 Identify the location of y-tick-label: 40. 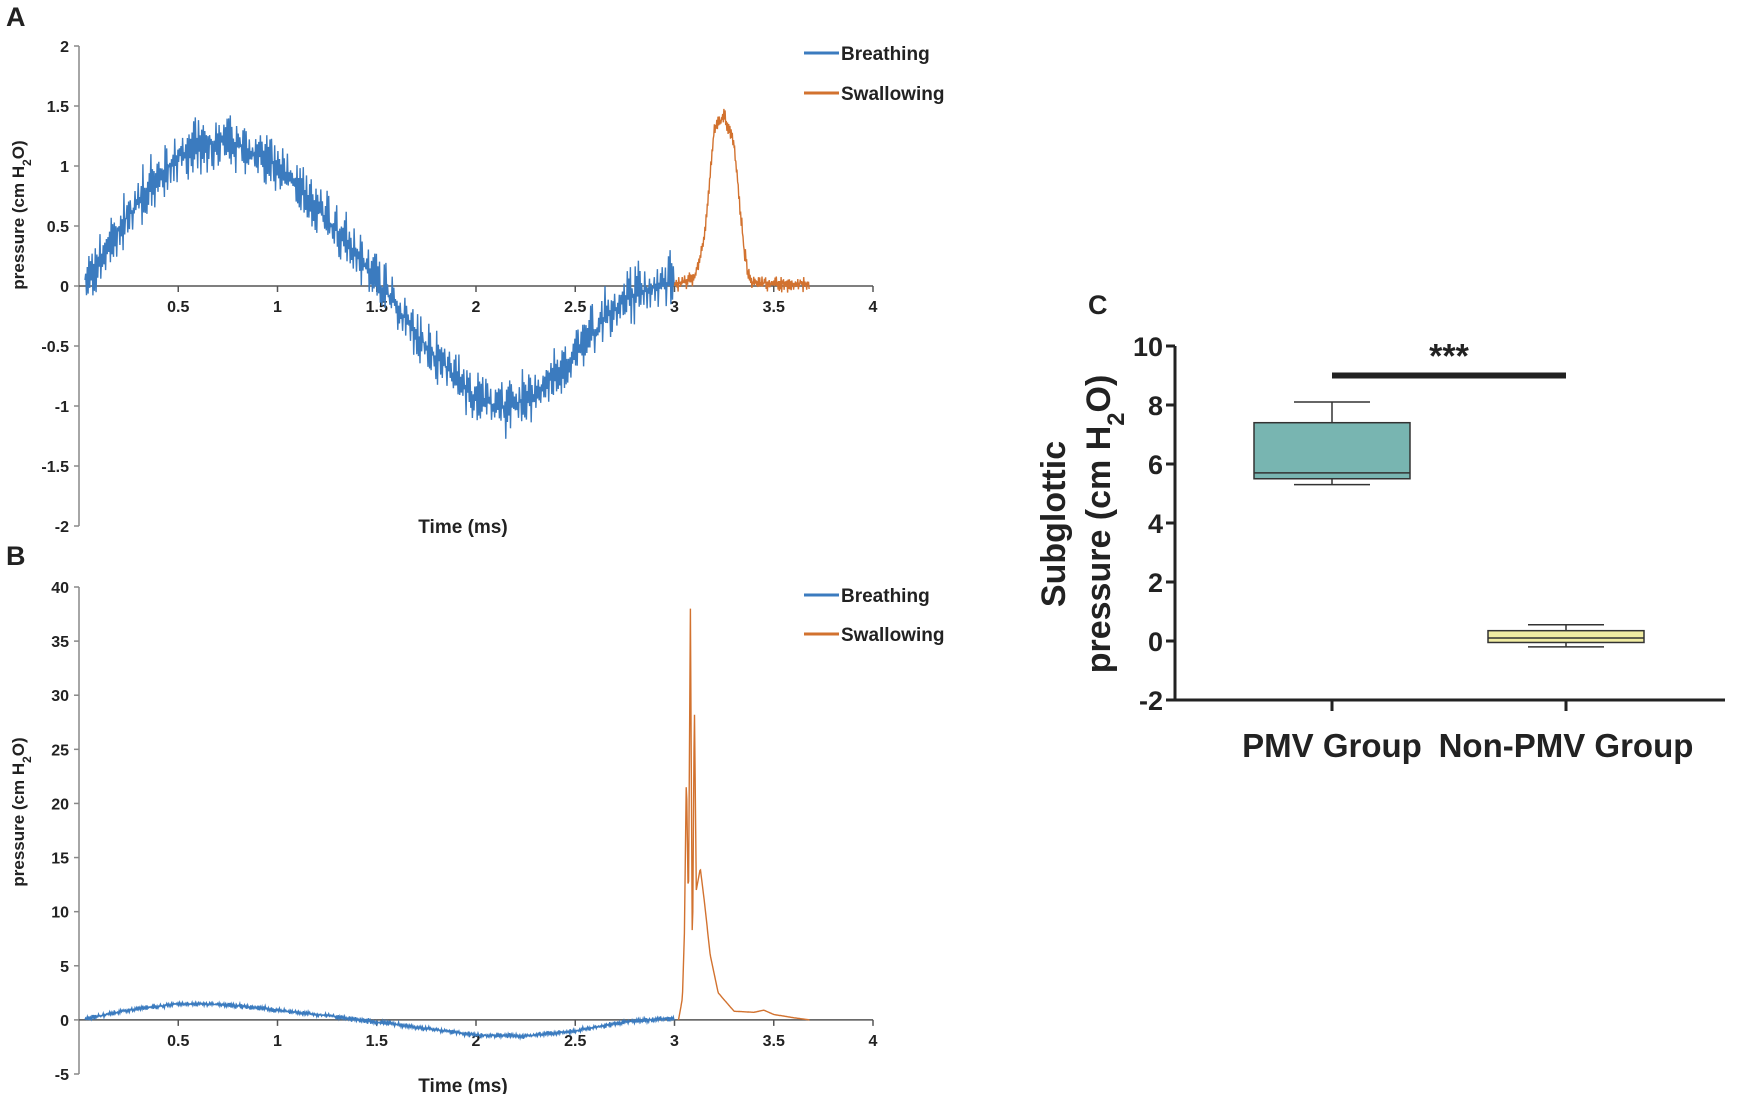
(60, 588).